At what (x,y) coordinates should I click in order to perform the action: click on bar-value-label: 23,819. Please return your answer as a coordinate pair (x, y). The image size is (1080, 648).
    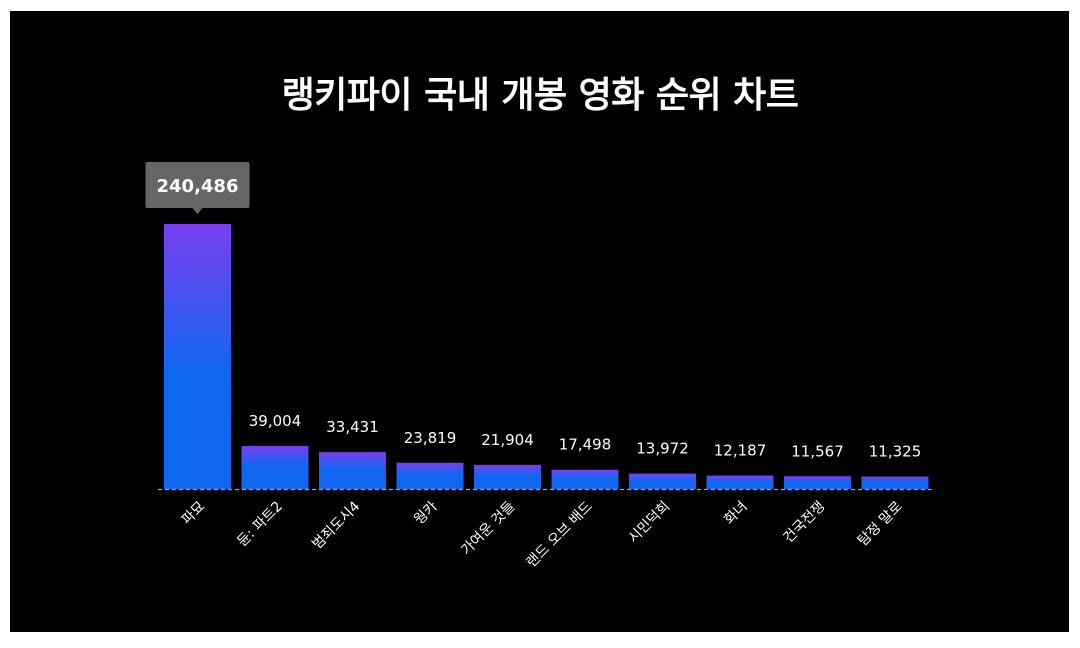
    Looking at the image, I should click on (430, 438).